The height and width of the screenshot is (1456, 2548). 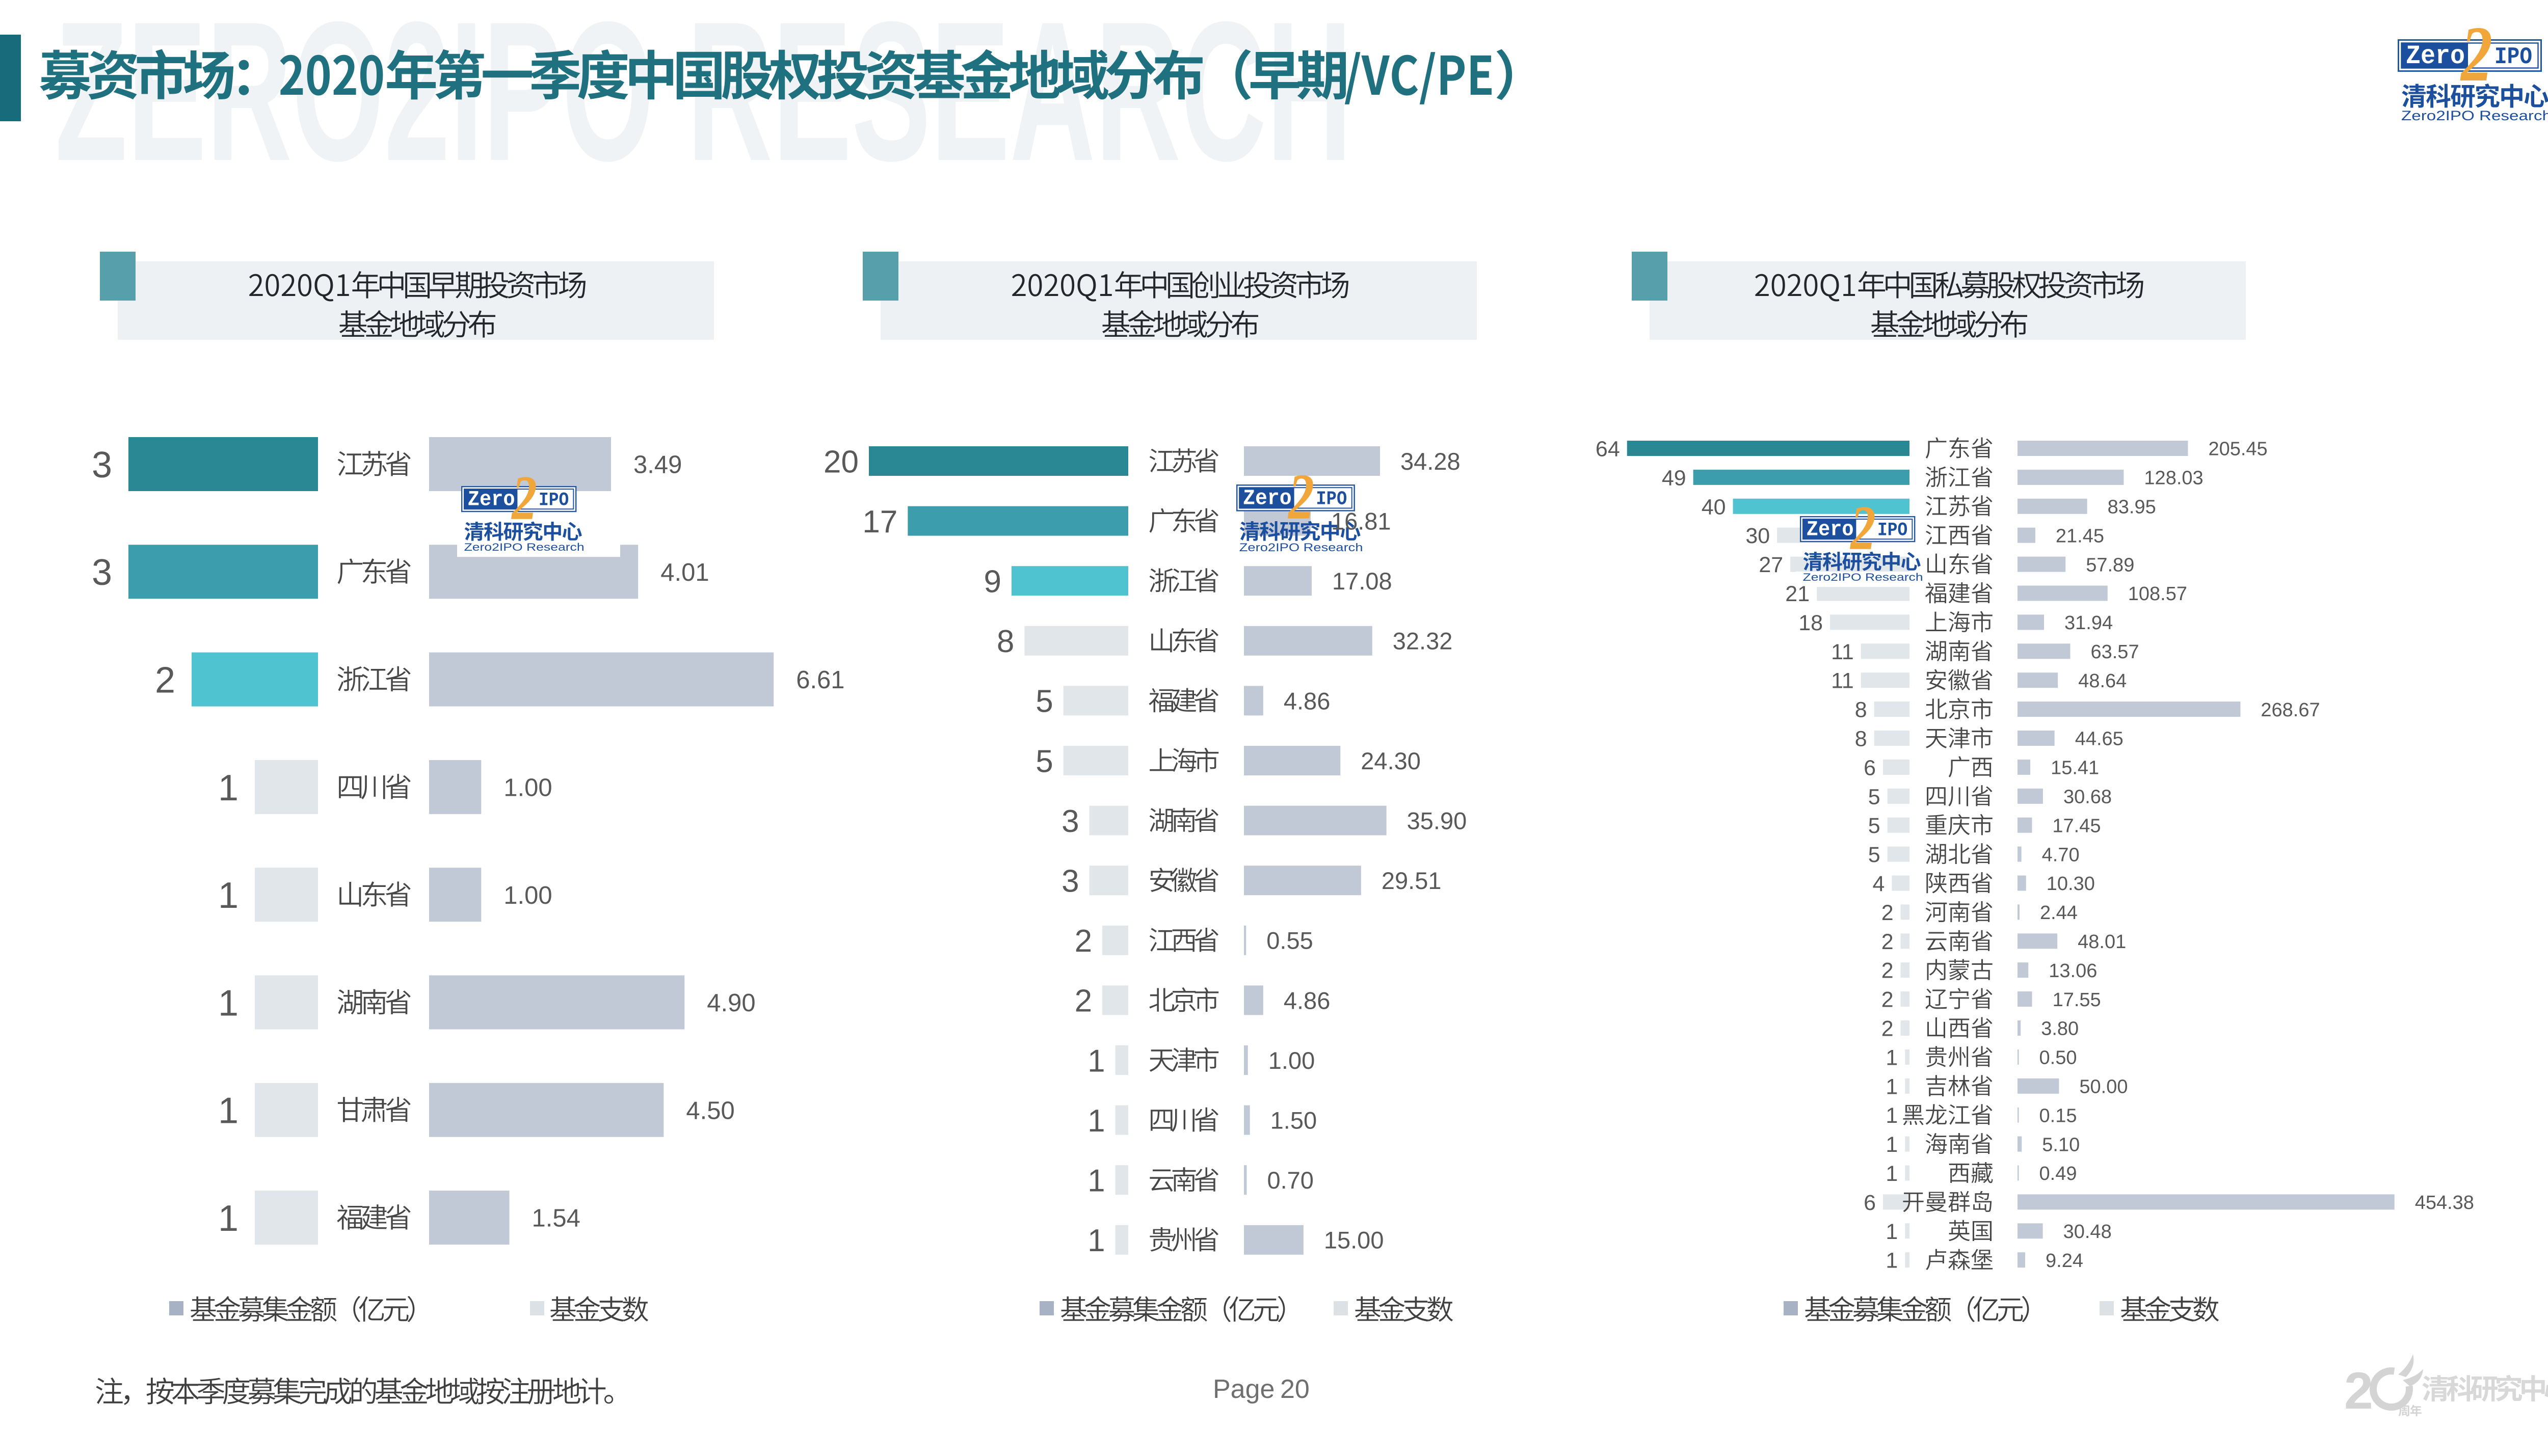 What do you see at coordinates (2089, 623) in the screenshot?
I see `svg-text: 31.94` at bounding box center [2089, 623].